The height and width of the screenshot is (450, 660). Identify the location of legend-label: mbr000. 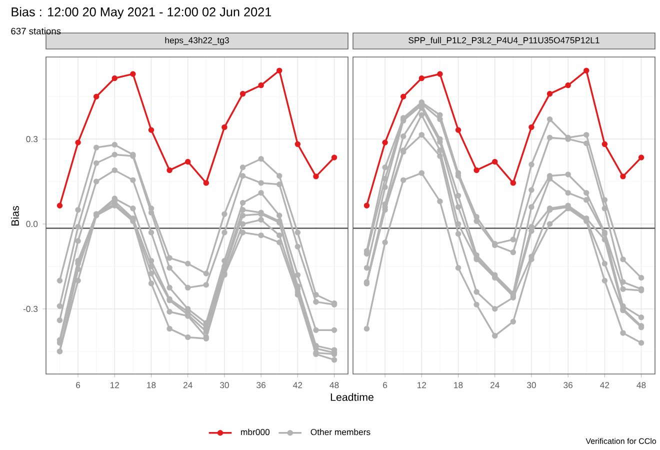
(255, 432).